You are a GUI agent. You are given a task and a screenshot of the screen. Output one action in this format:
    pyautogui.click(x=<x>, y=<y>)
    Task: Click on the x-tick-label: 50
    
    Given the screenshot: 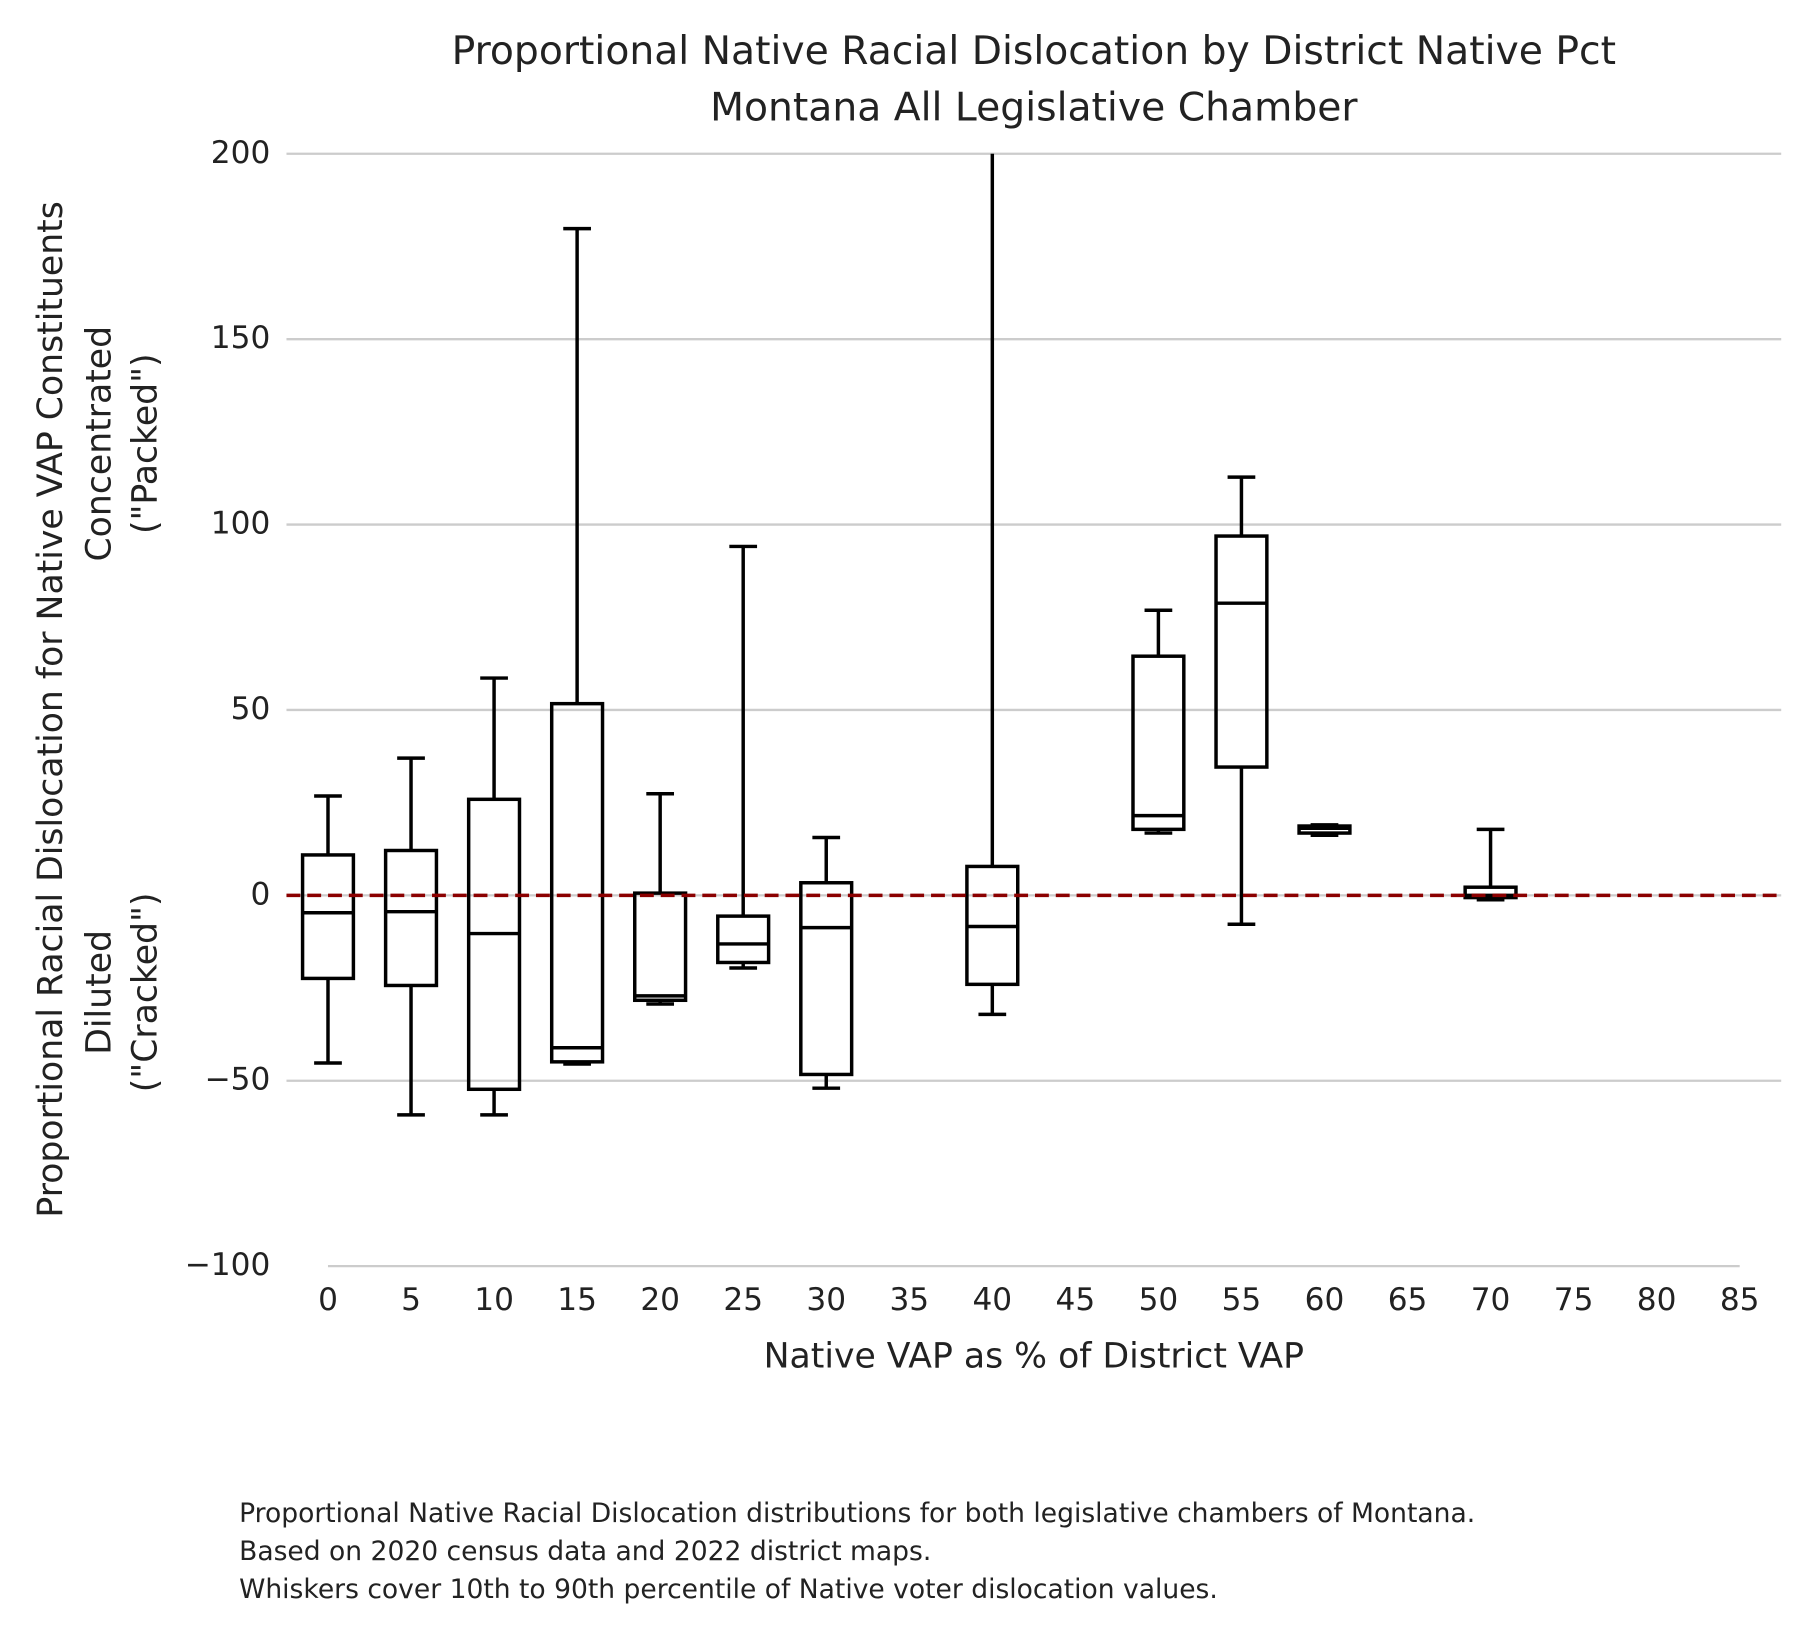 What is the action you would take?
    pyautogui.click(x=1159, y=1300)
    